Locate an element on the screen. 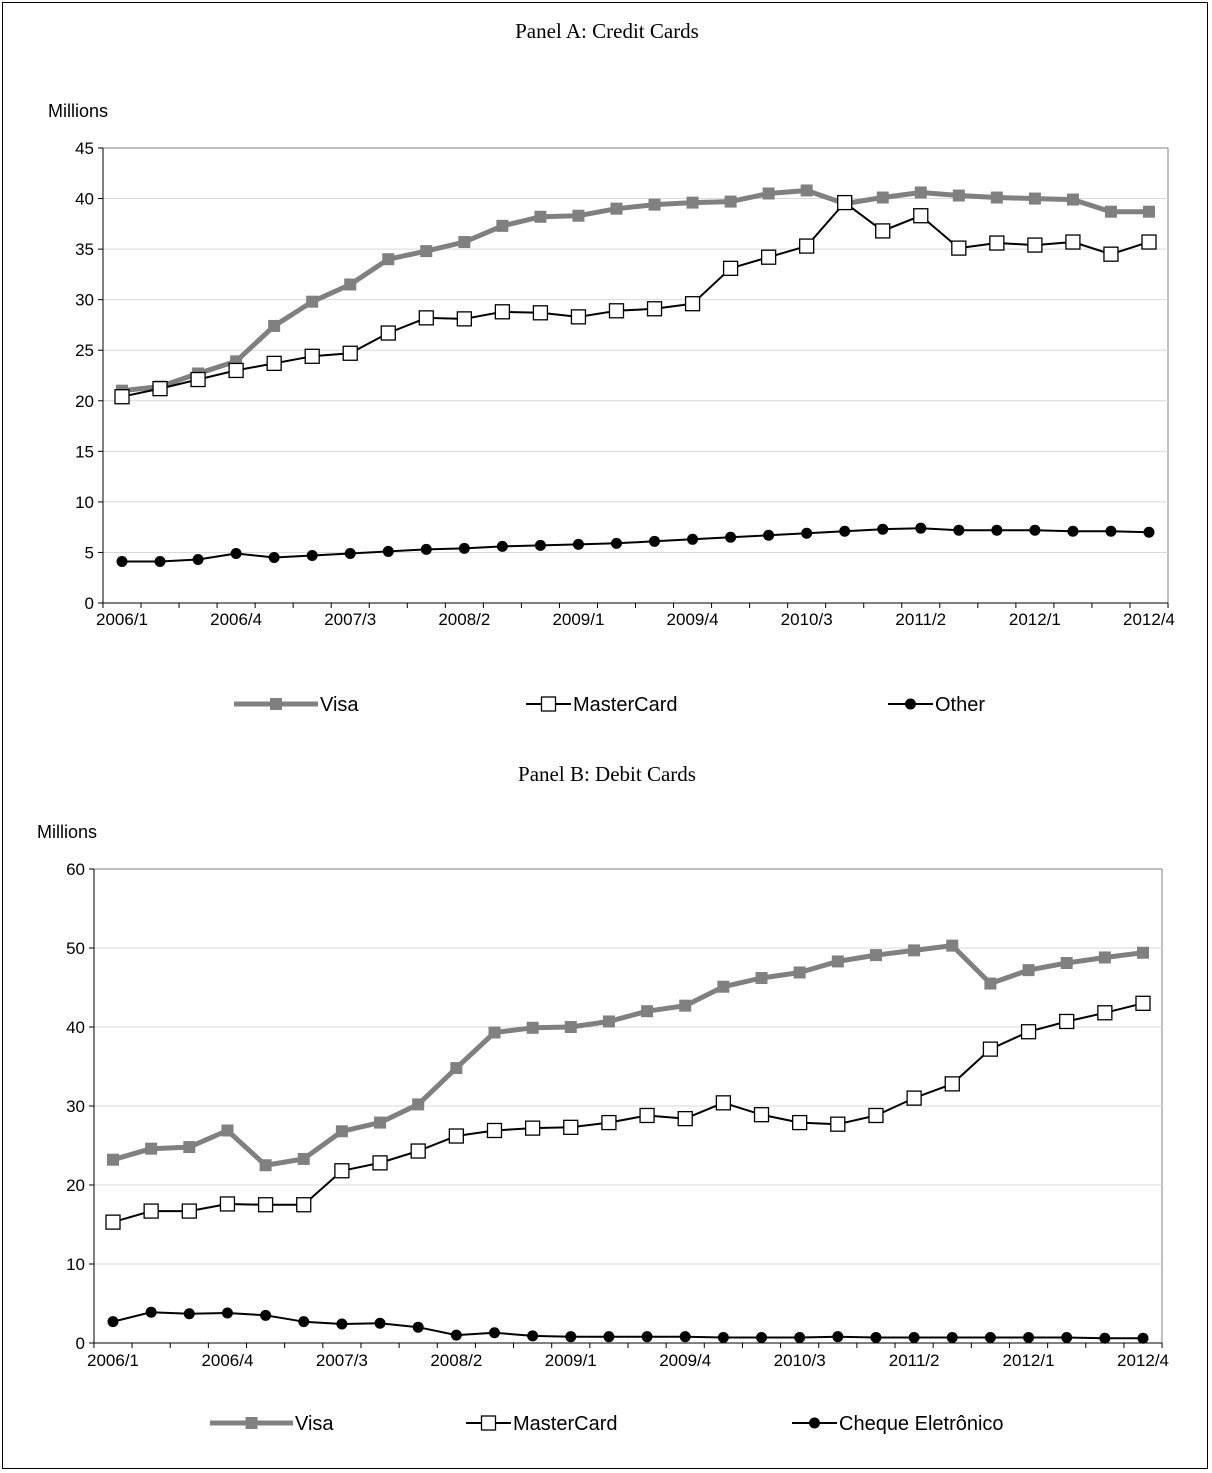 The height and width of the screenshot is (1473, 1212). panel-b-x-tick-label: 2012/1 is located at coordinates (1029, 1360).